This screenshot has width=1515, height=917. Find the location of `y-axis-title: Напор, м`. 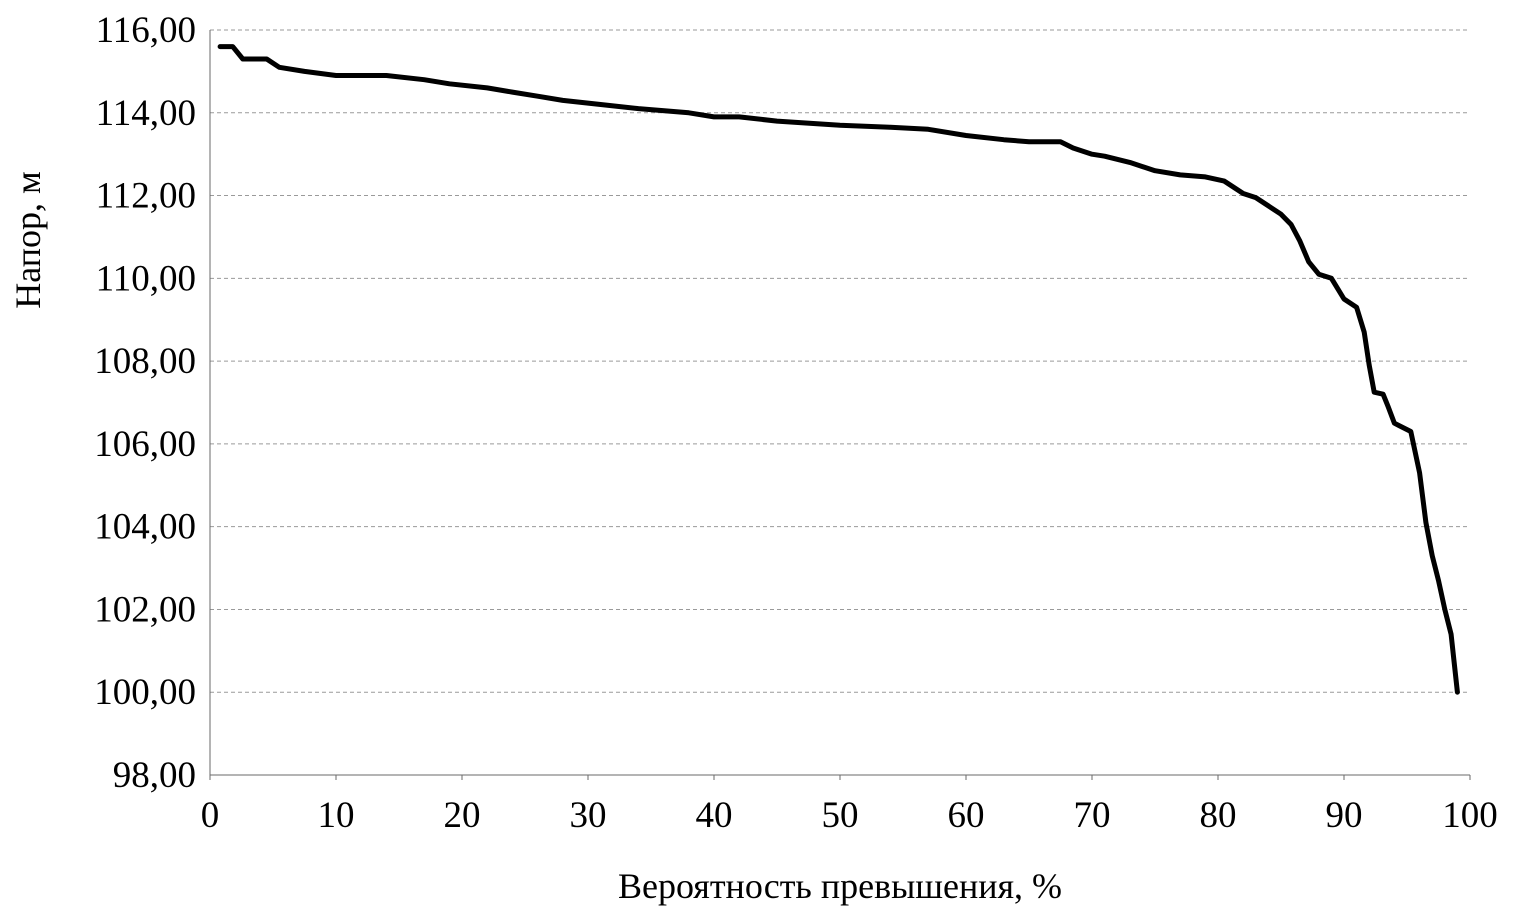

y-axis-title: Напор, м is located at coordinates (28, 240).